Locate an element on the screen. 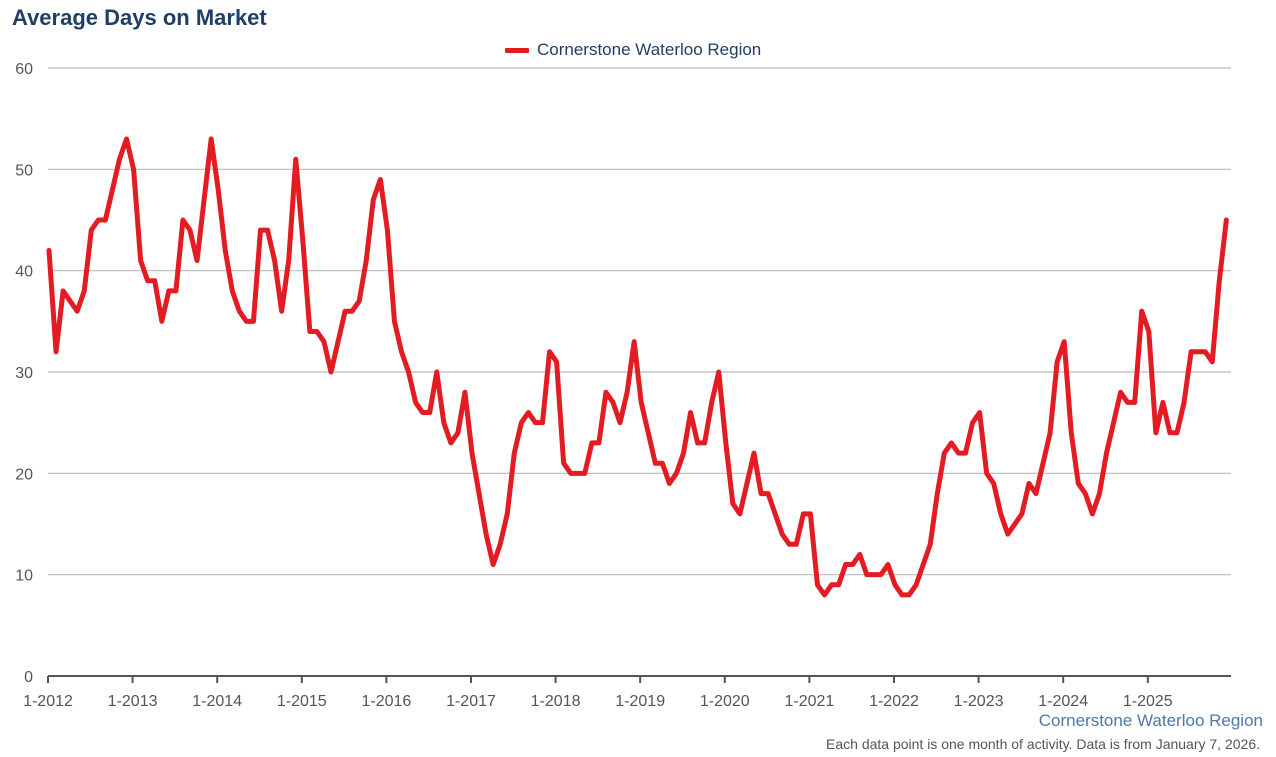 The height and width of the screenshot is (757, 1276). x-tick-label: 1-2024 is located at coordinates (1063, 701).